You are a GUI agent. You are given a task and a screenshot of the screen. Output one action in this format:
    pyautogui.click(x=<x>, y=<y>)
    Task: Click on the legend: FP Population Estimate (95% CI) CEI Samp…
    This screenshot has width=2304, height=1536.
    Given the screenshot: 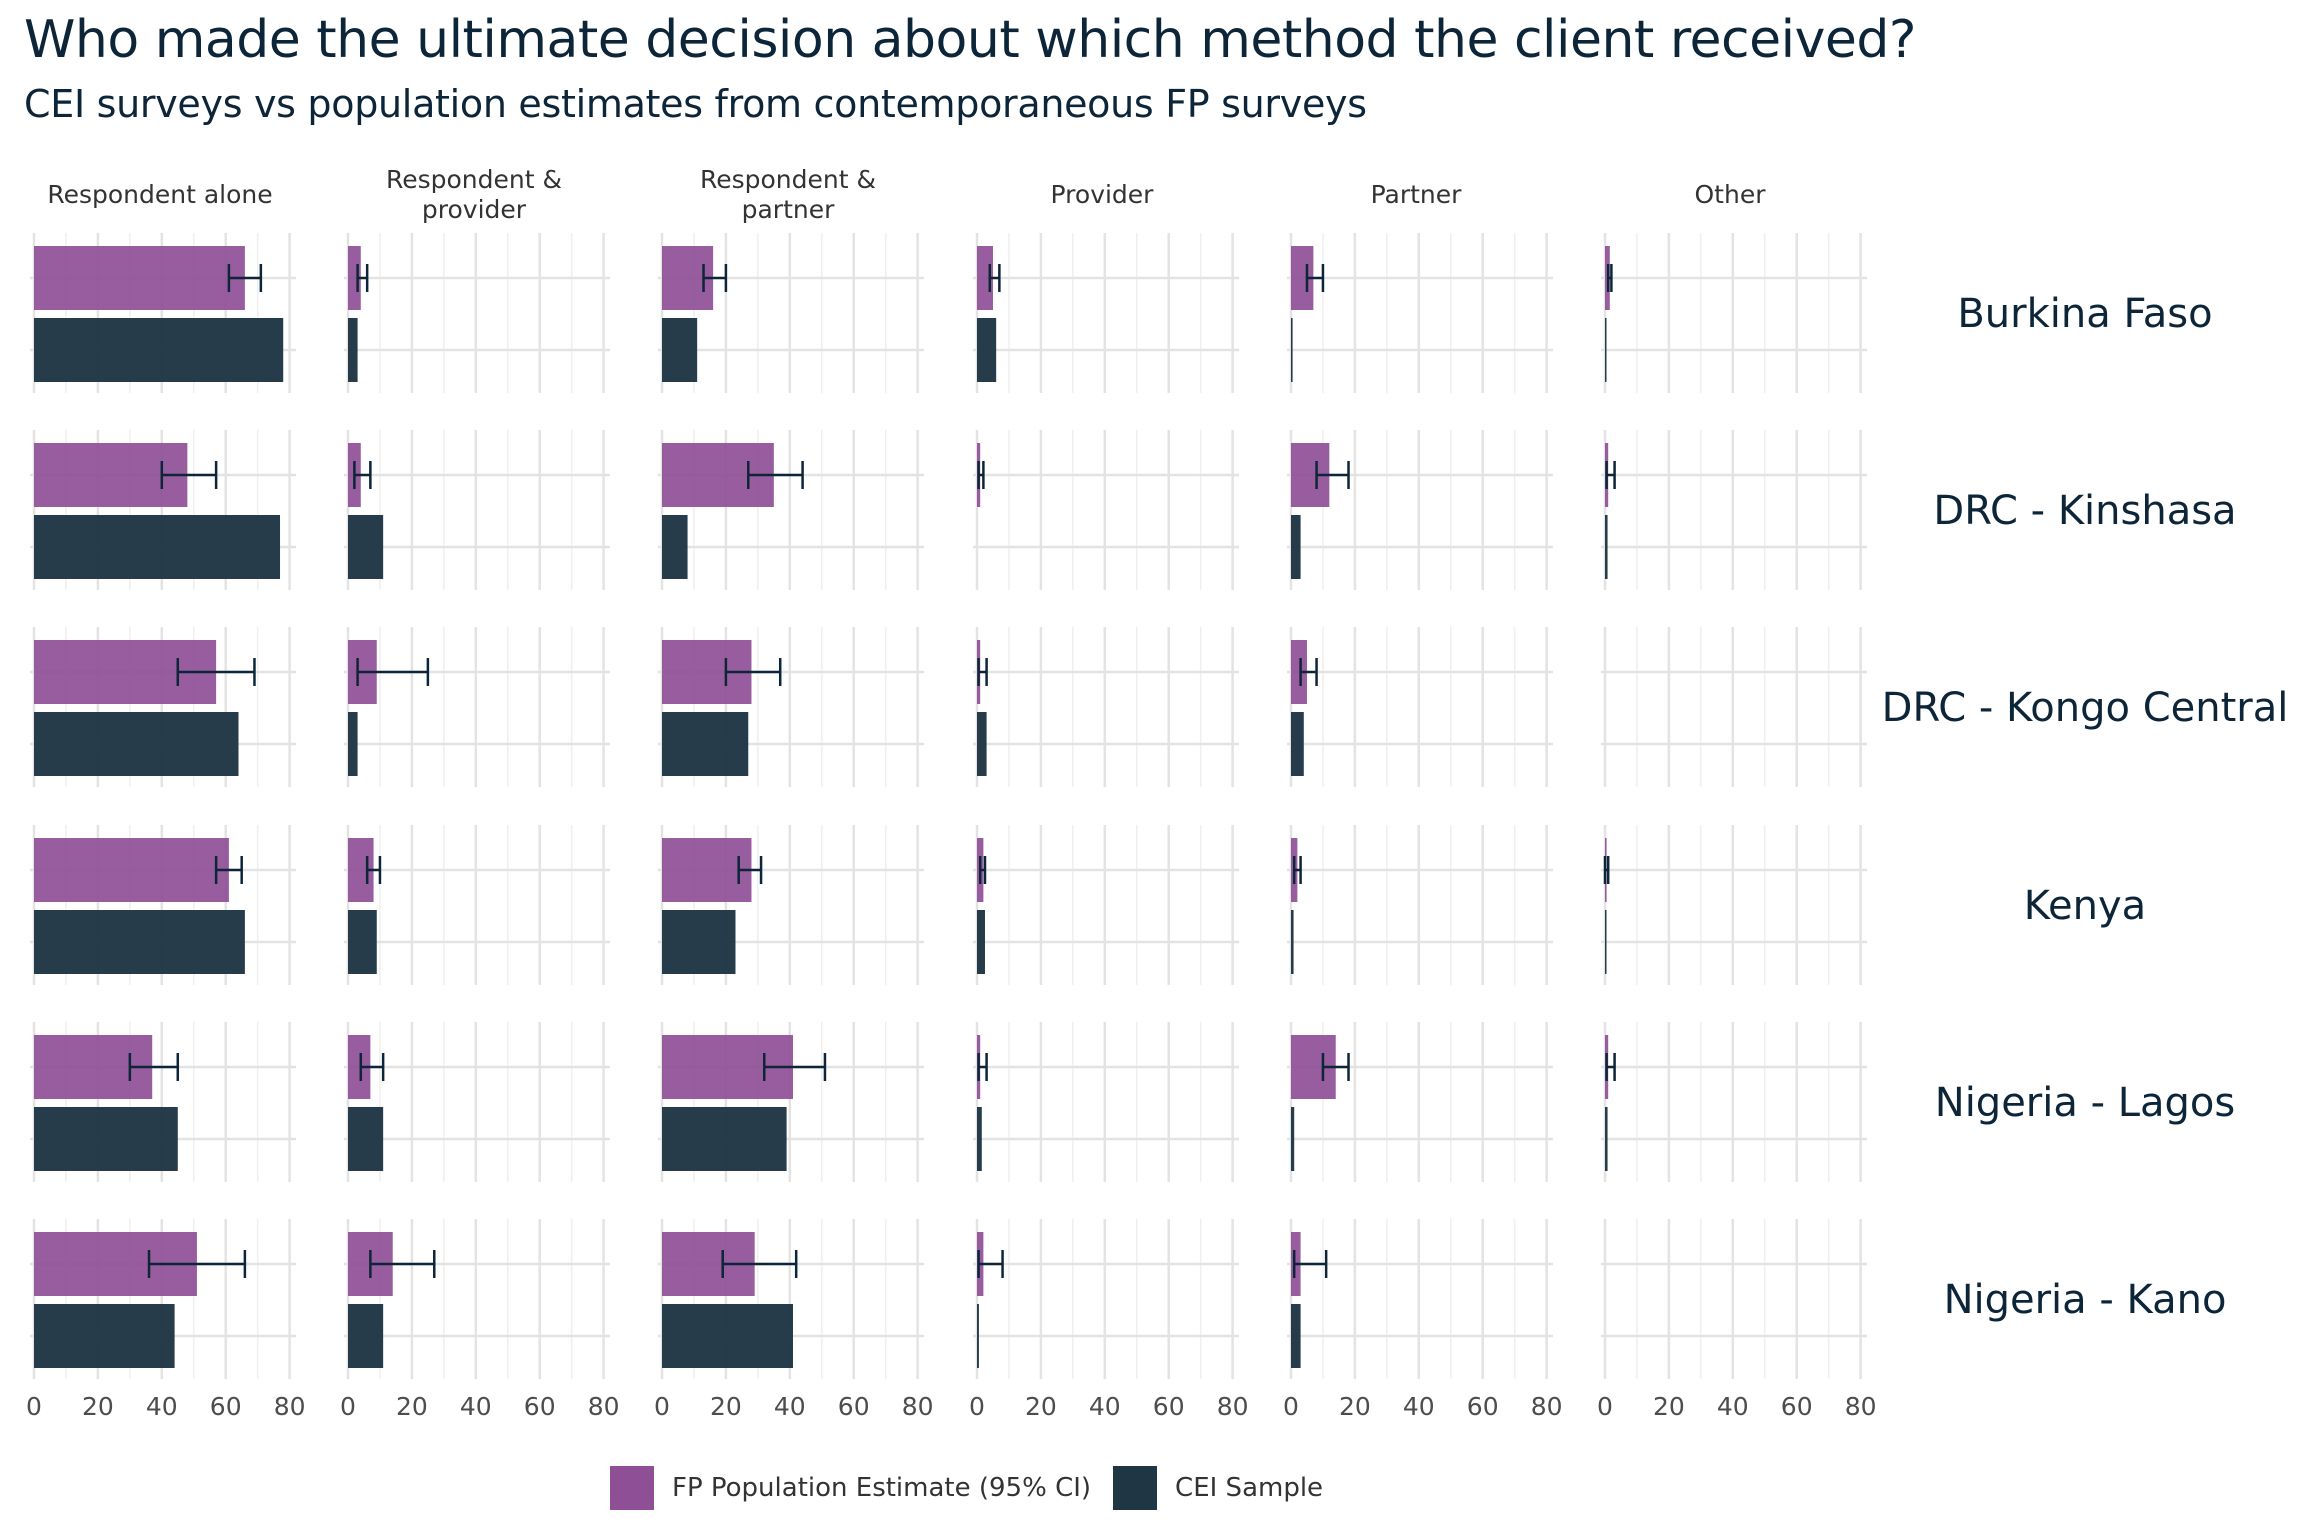 What is the action you would take?
    pyautogui.click(x=977, y=1488)
    